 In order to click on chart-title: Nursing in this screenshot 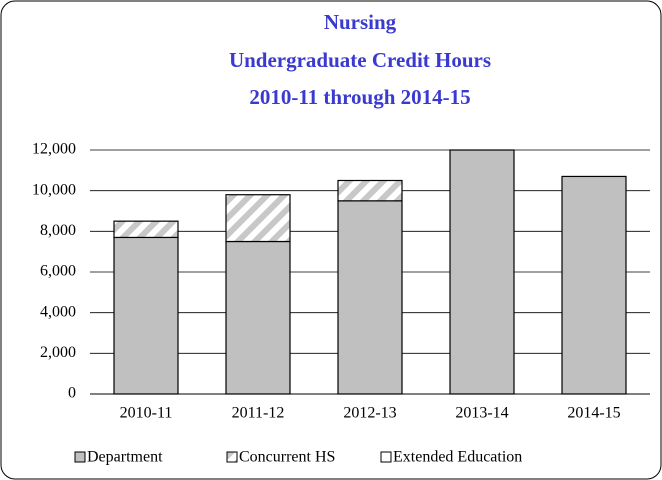, I will do `click(360, 22)`.